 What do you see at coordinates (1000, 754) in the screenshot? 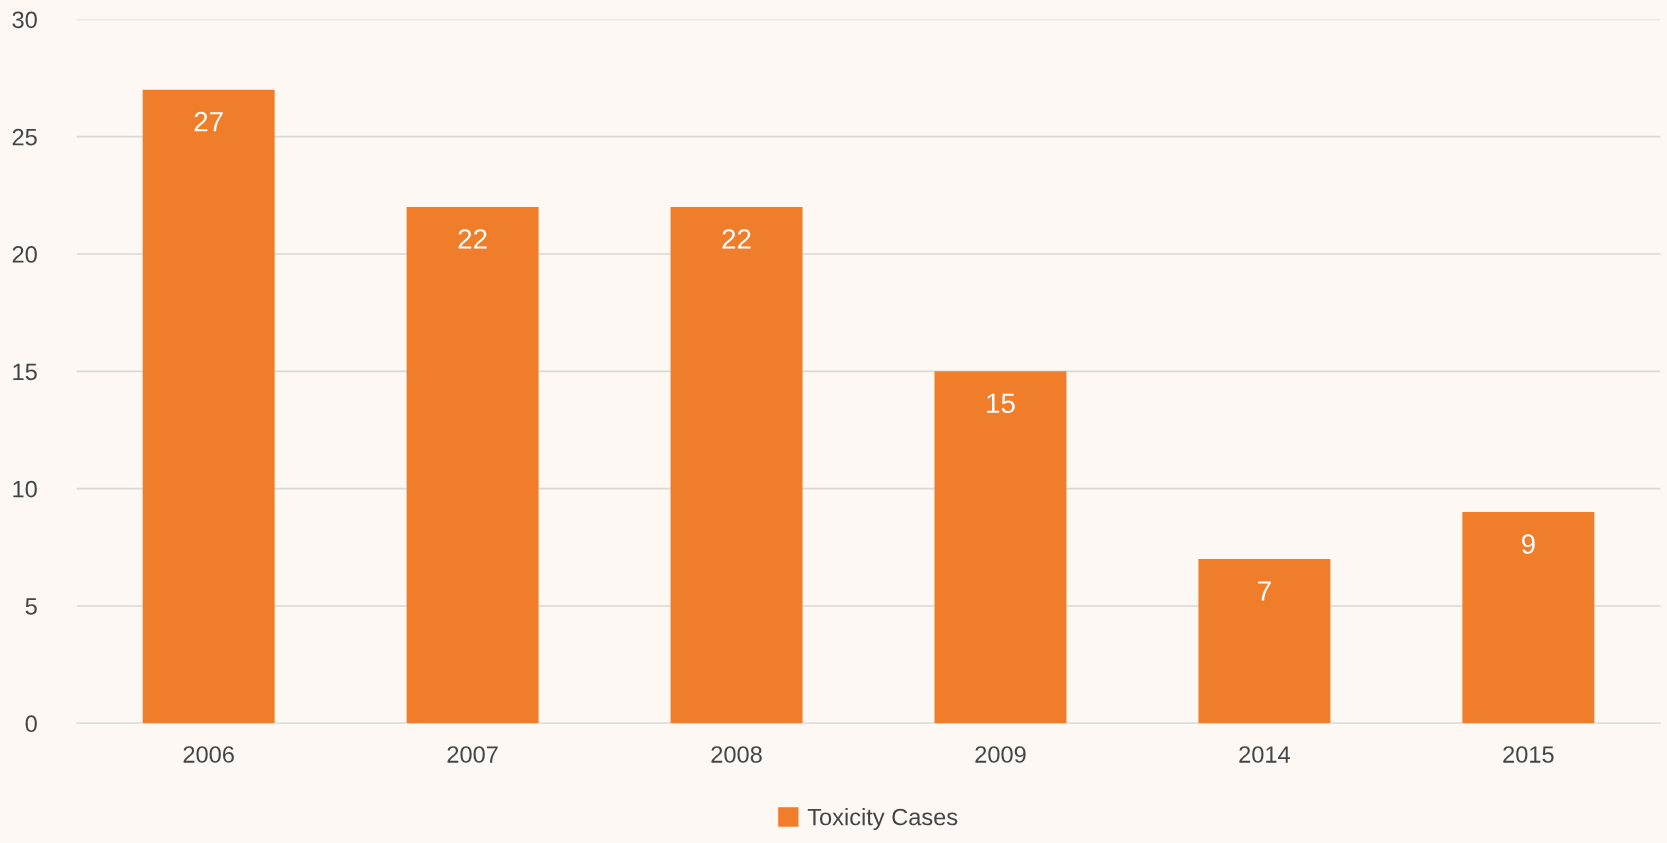
I see `x-tick-label: 2009` at bounding box center [1000, 754].